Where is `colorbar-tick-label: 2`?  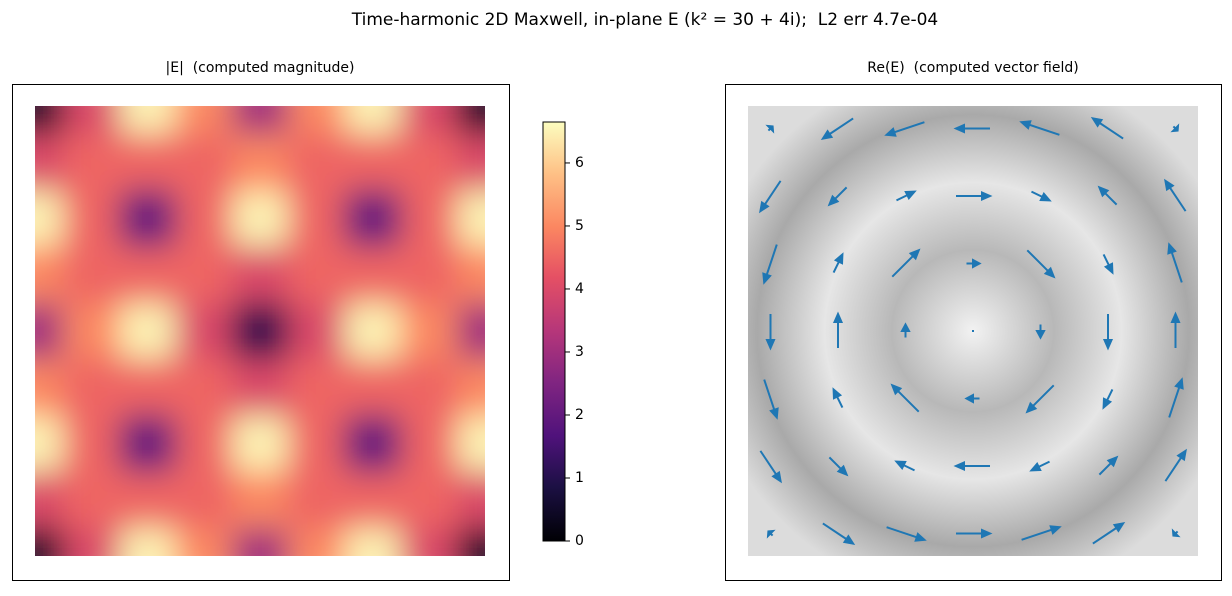
colorbar-tick-label: 2 is located at coordinates (579, 415).